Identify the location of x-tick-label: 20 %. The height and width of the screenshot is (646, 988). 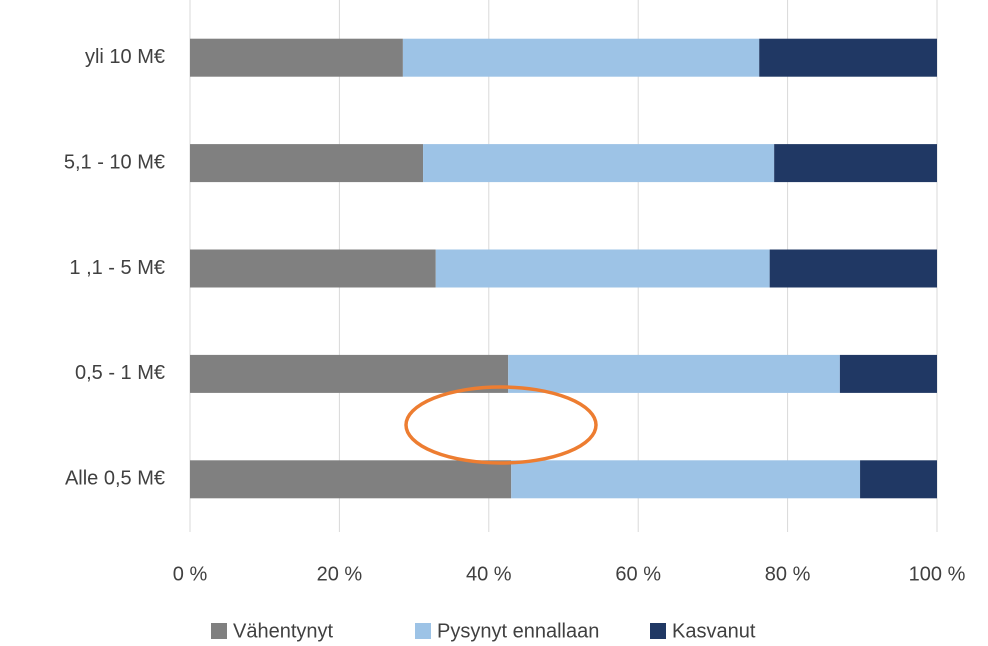
(340, 574).